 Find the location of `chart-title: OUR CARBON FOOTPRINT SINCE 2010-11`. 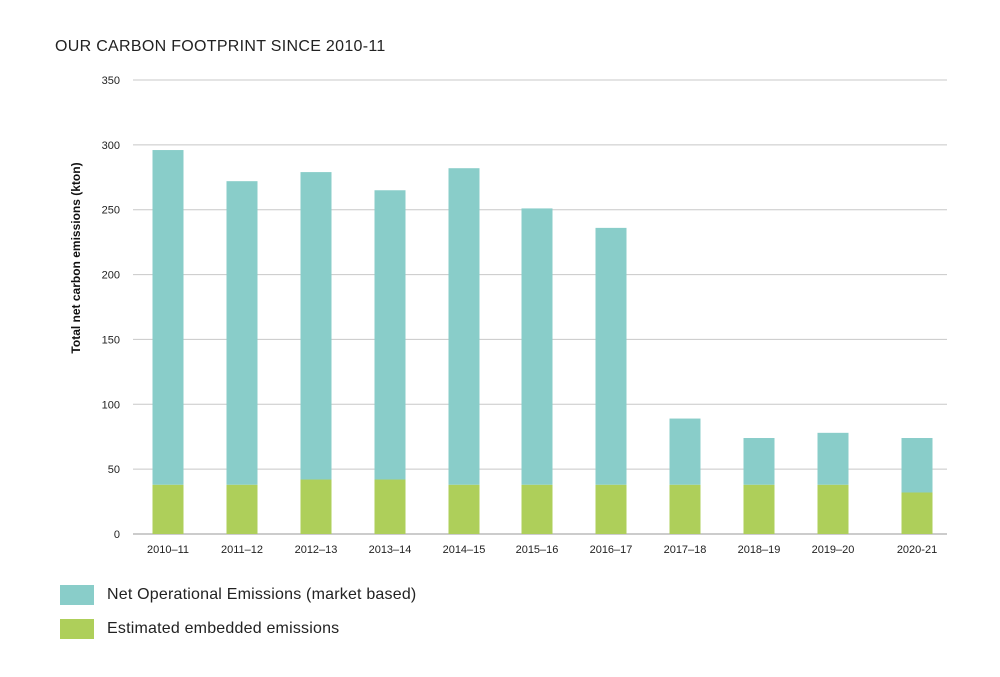

chart-title: OUR CARBON FOOTPRINT SINCE 2010-11 is located at coordinates (220, 46).